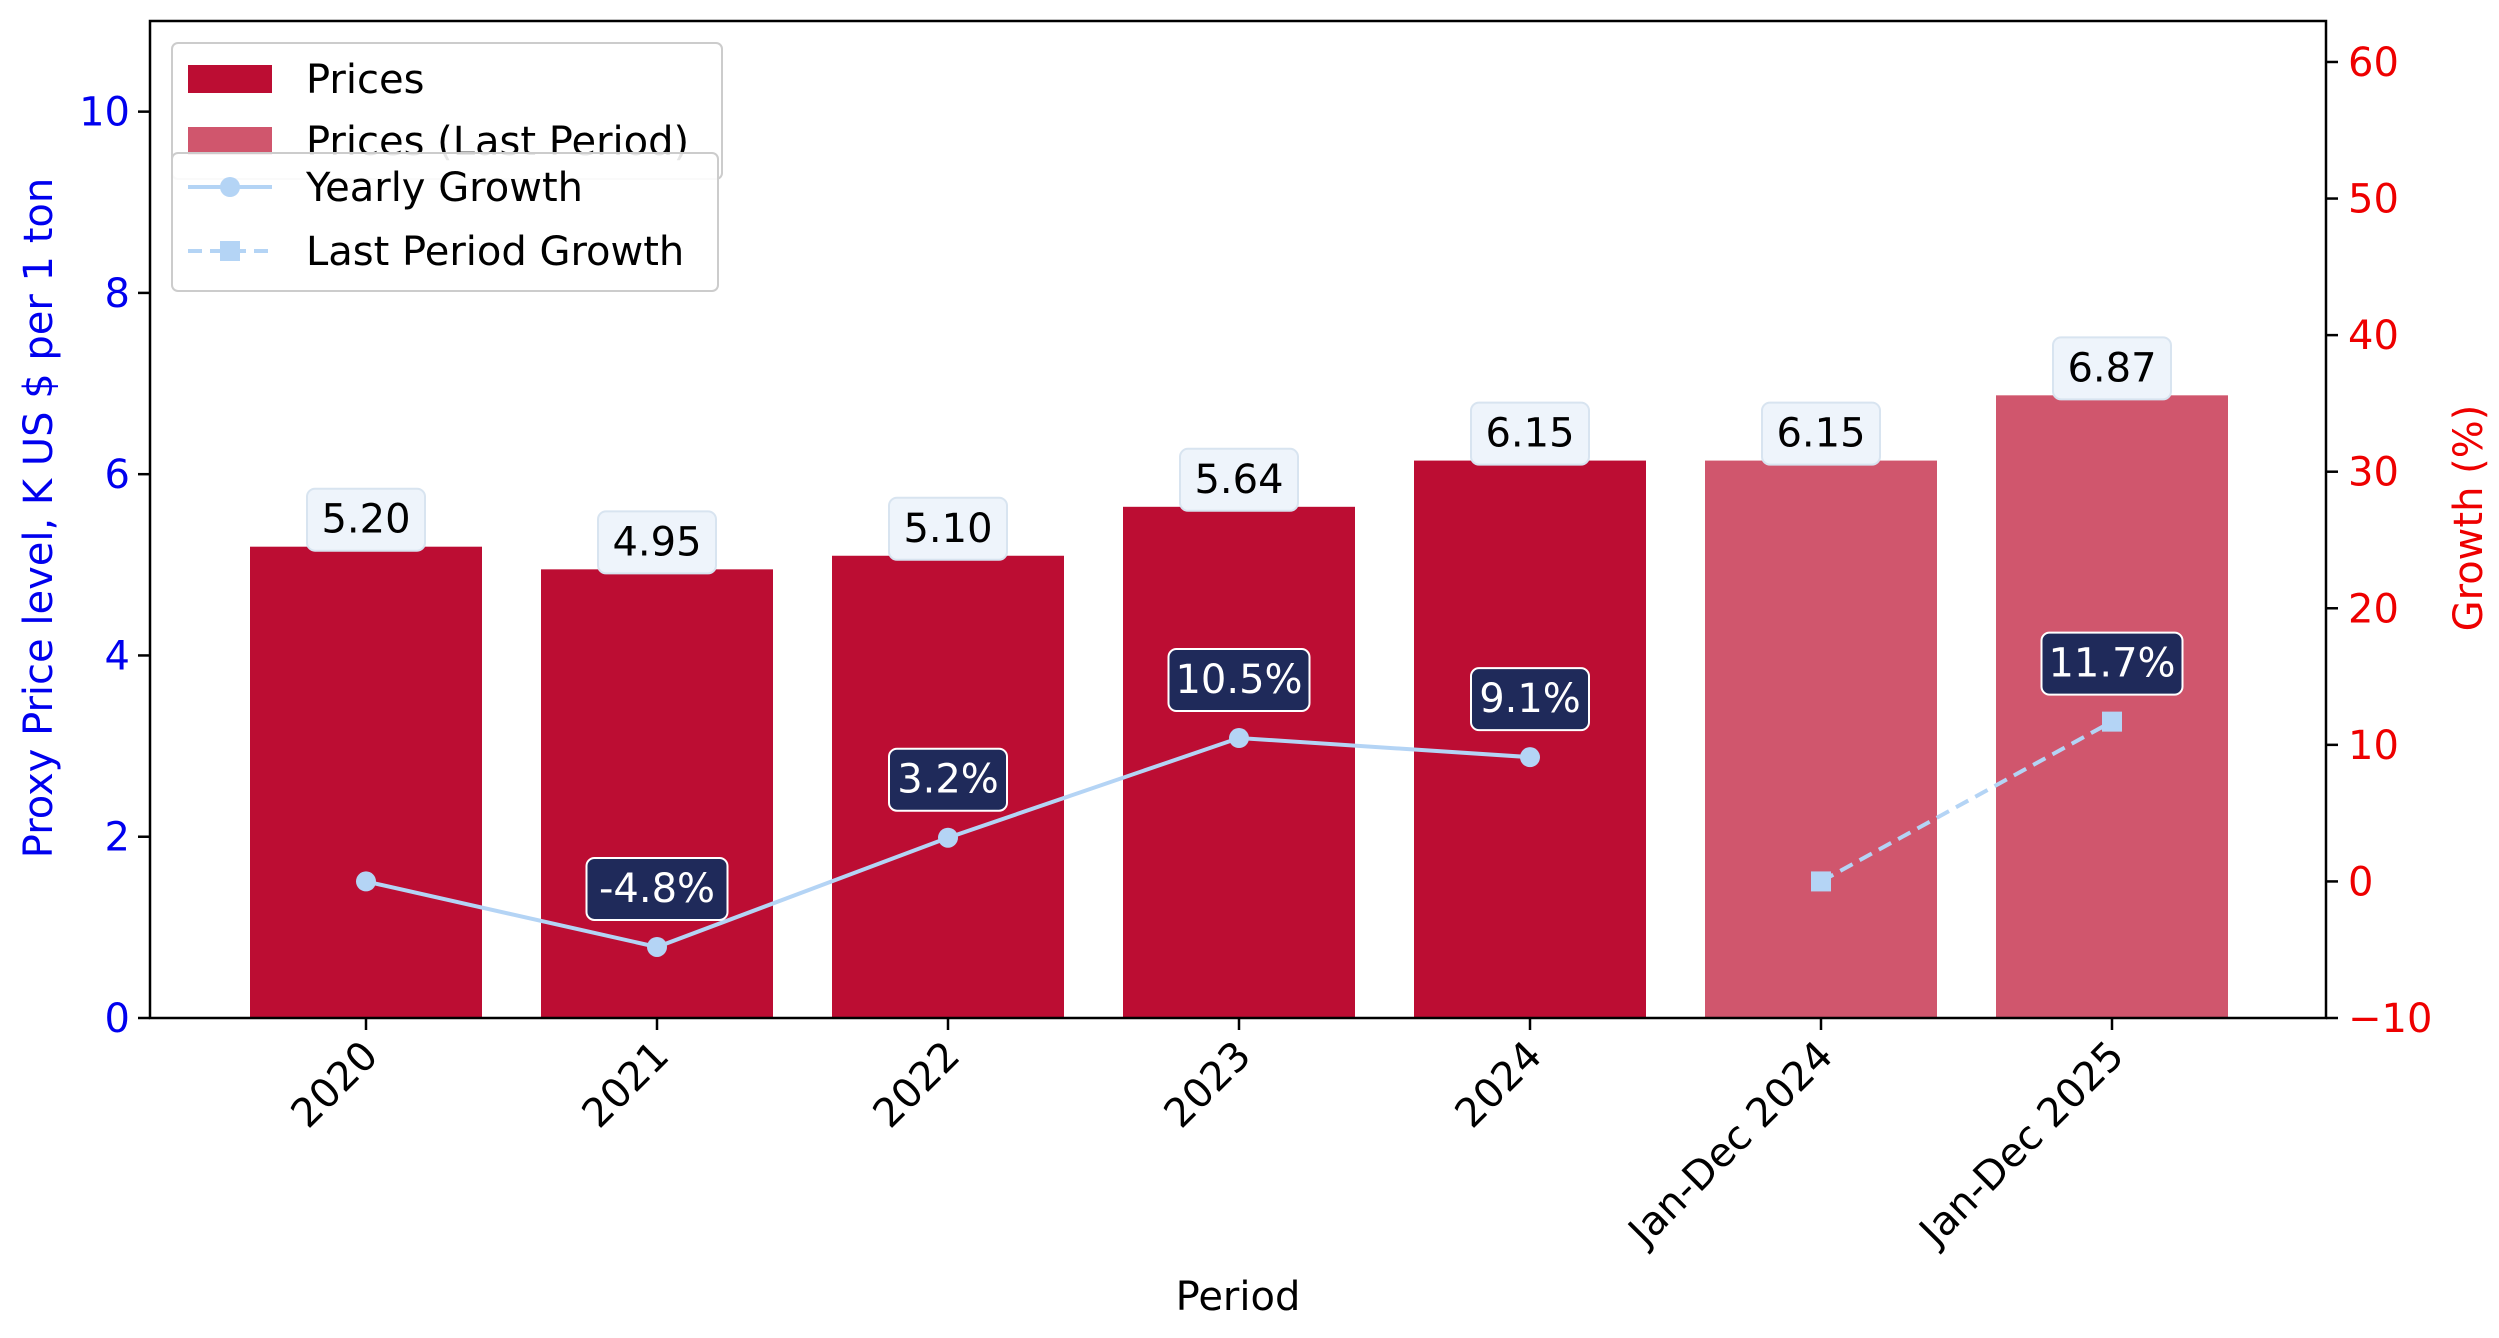  I want to click on price-label-0-box, so click(366, 519).